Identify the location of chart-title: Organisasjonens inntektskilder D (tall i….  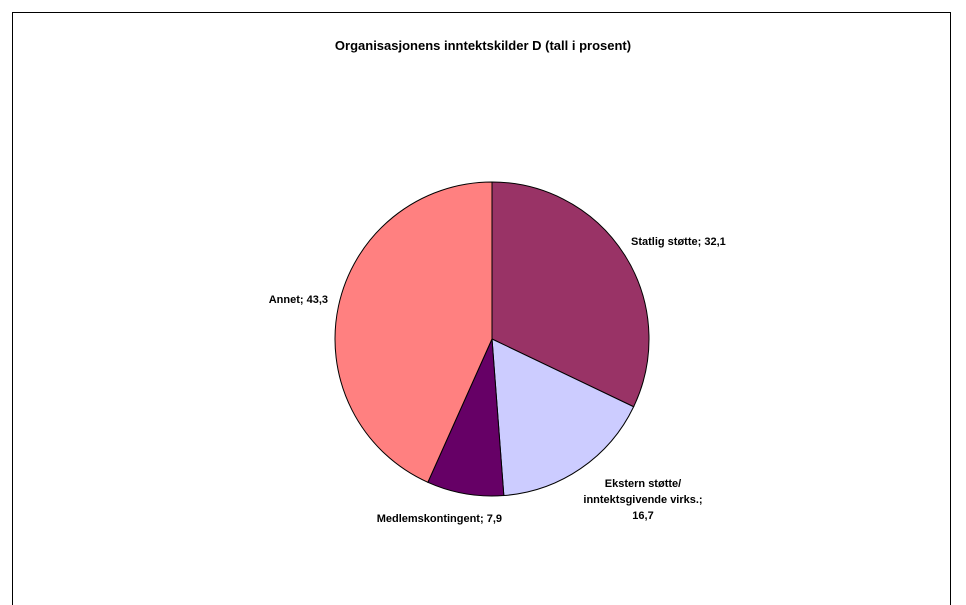
(483, 45).